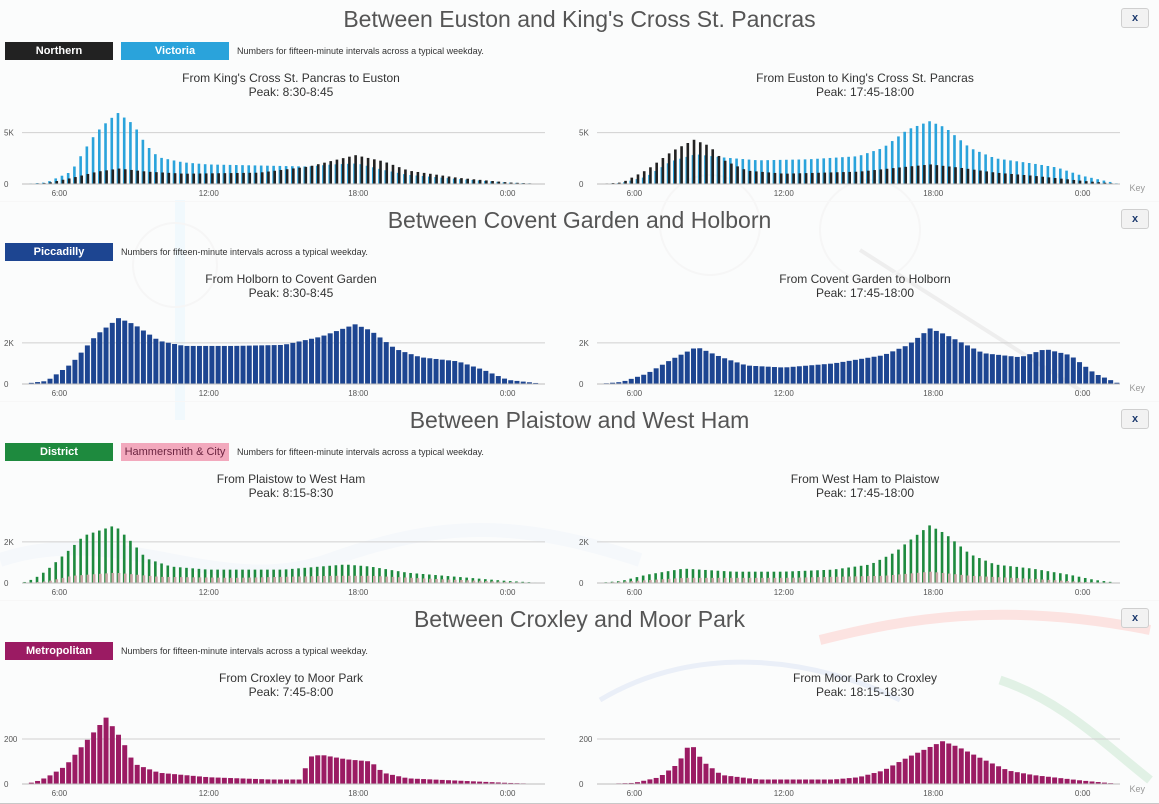 The width and height of the screenshot is (1159, 804). What do you see at coordinates (635, 393) in the screenshot?
I see `x-tick-label: 6:00` at bounding box center [635, 393].